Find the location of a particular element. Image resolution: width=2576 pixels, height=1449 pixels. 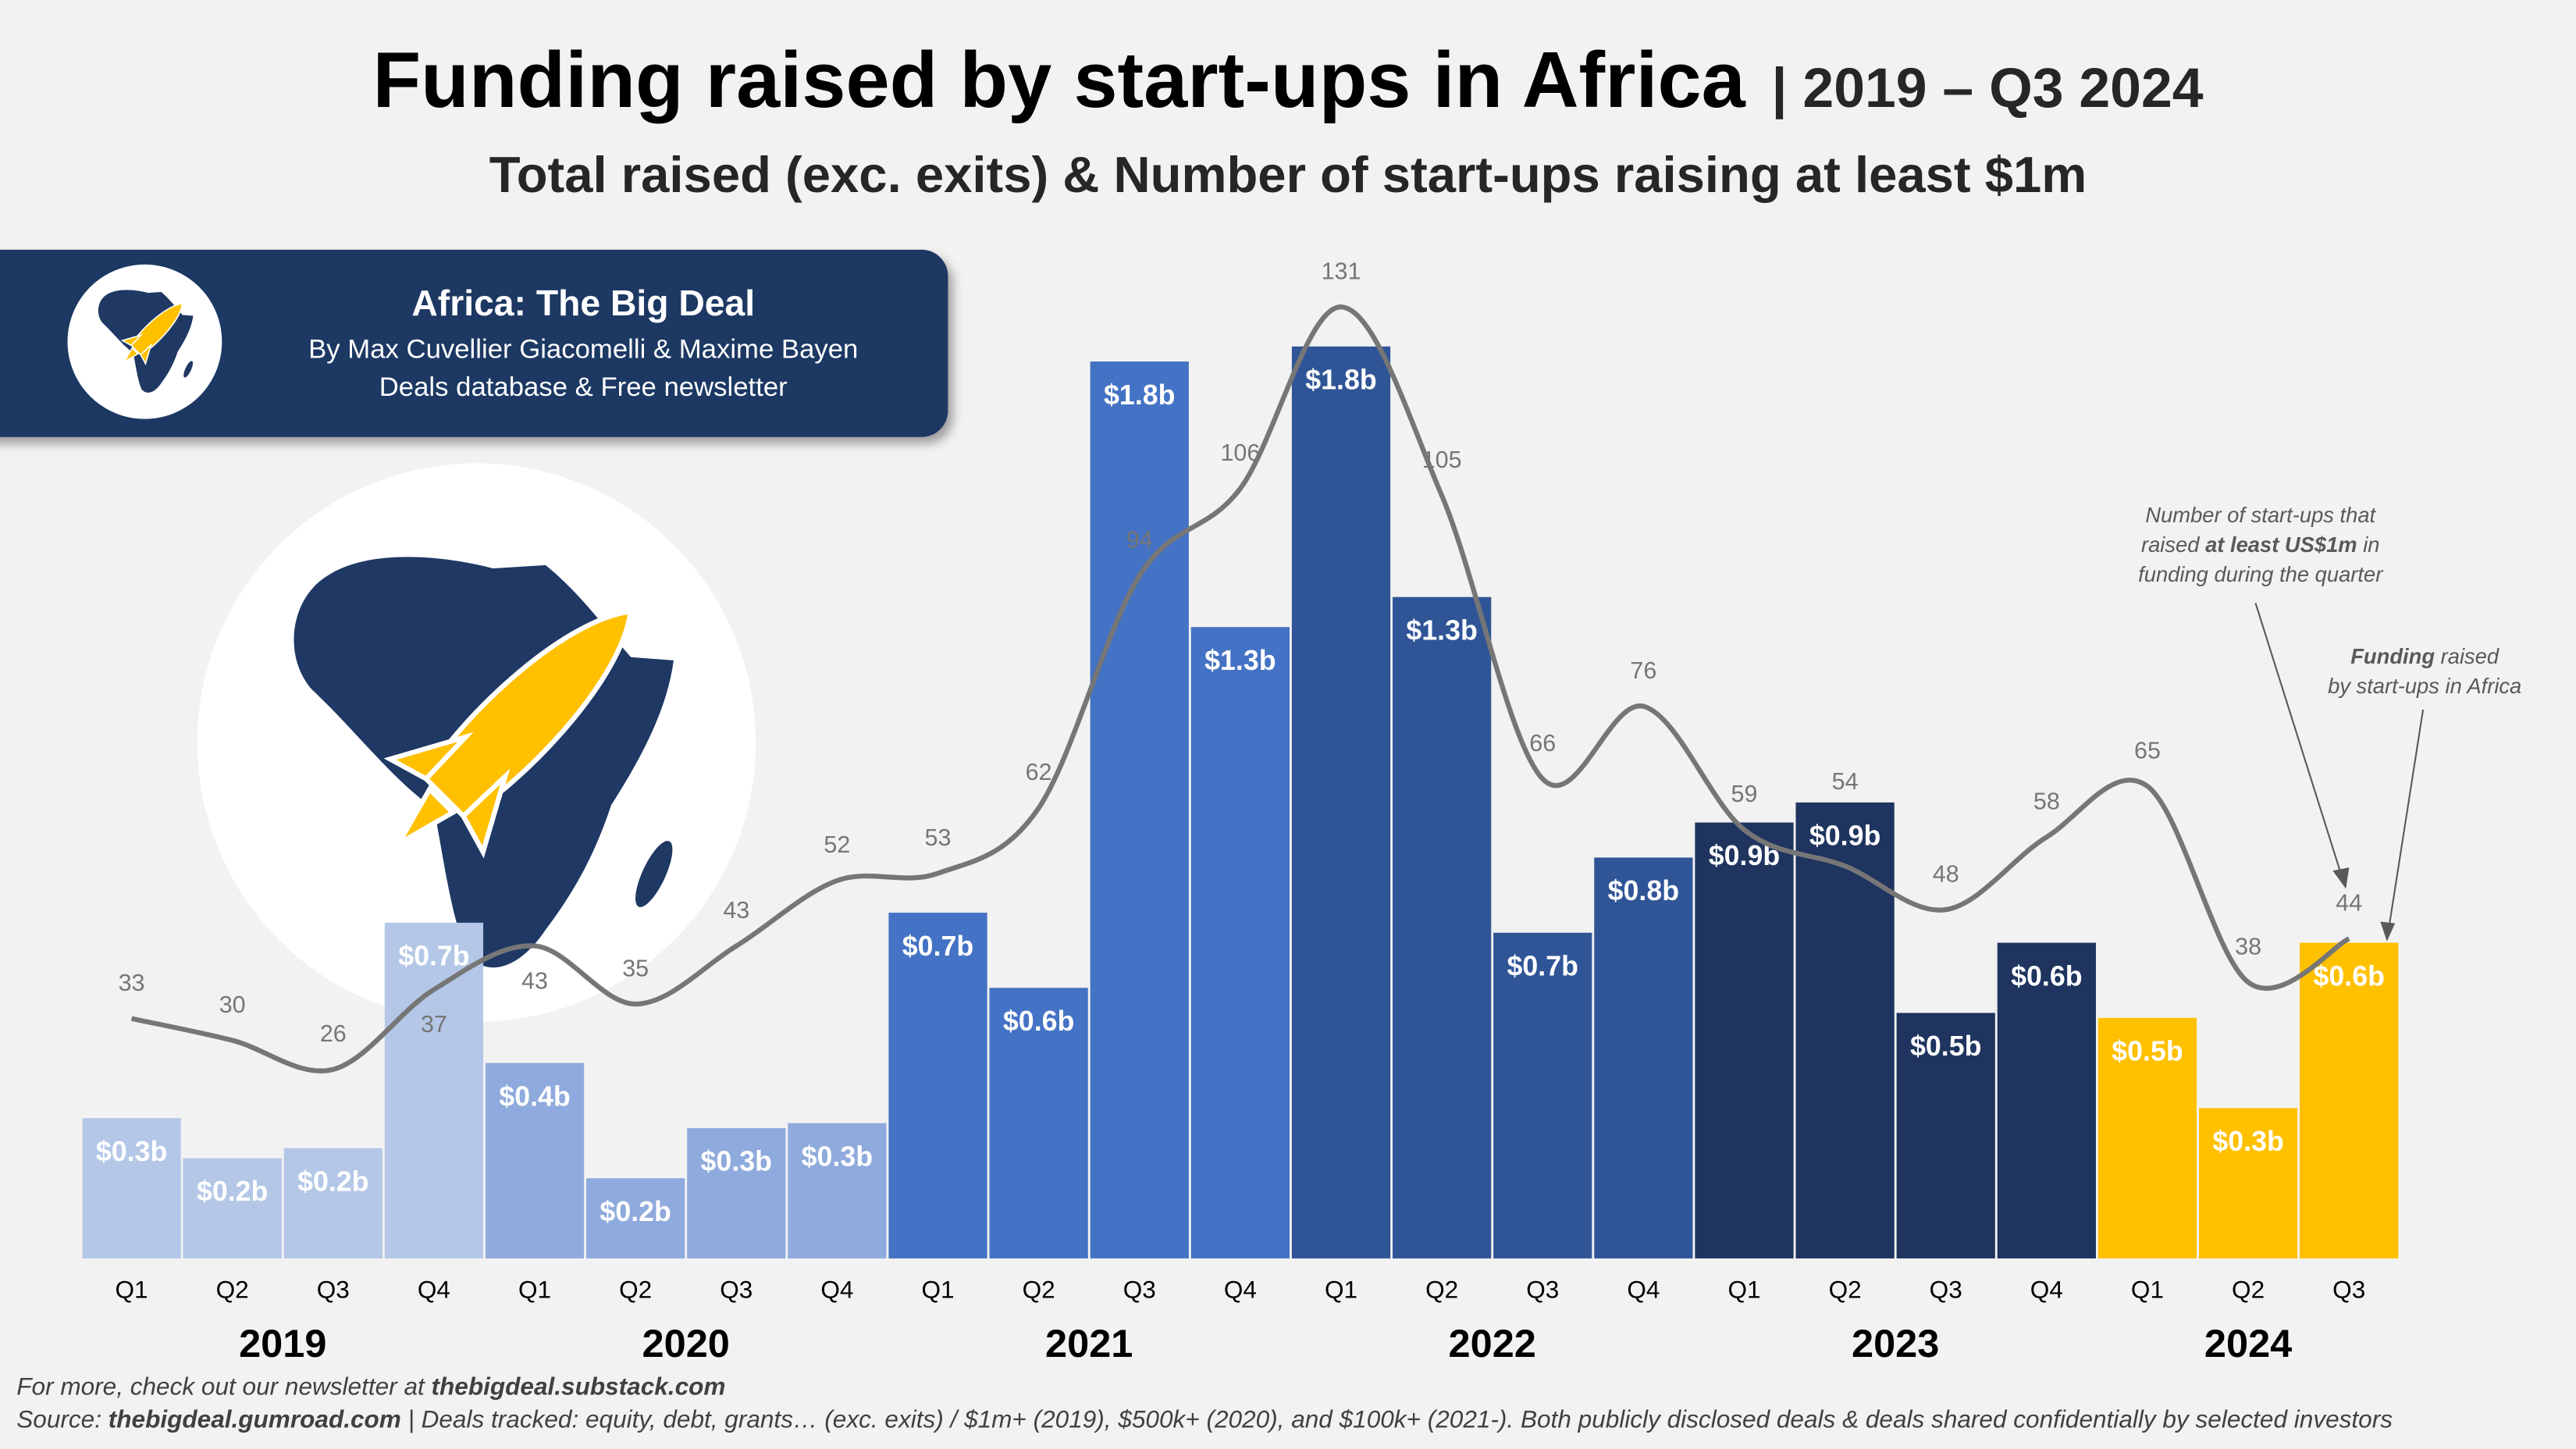

bar-2019-q1 is located at coordinates (131, 1188).